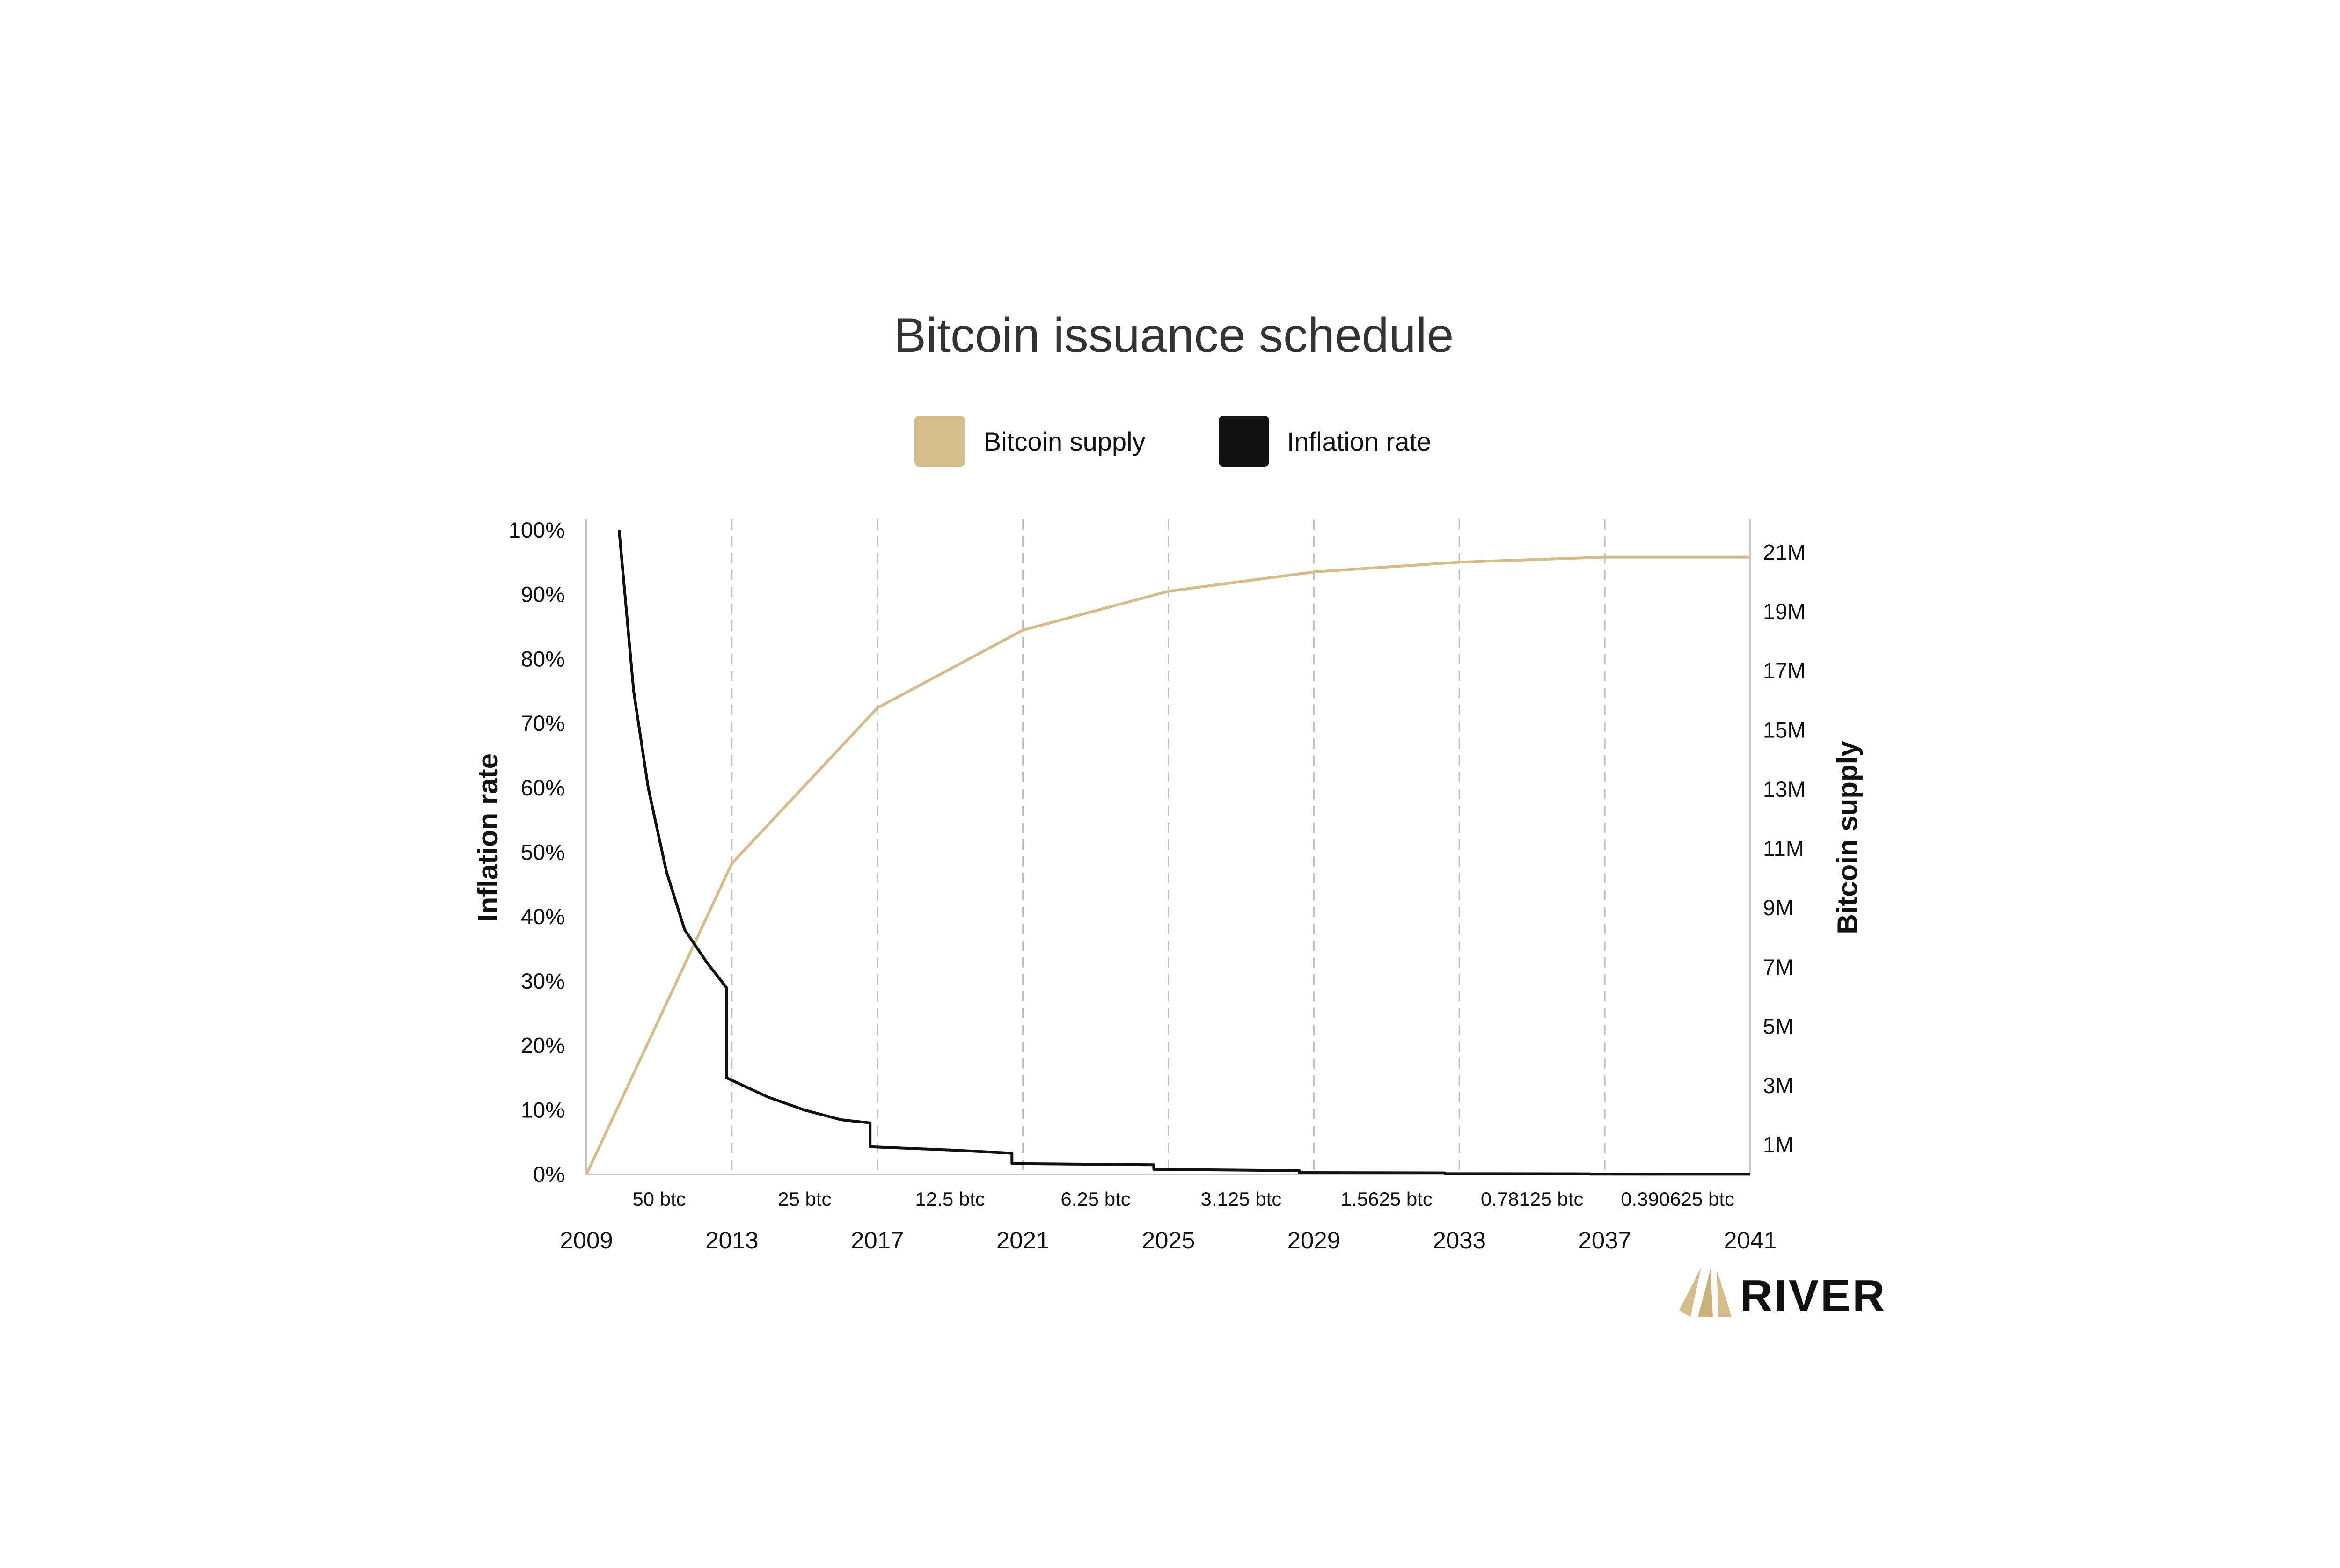 The height and width of the screenshot is (1568, 2340). Describe the element at coordinates (1784, 729) in the screenshot. I see `y-right-tick-label: 15M` at that location.